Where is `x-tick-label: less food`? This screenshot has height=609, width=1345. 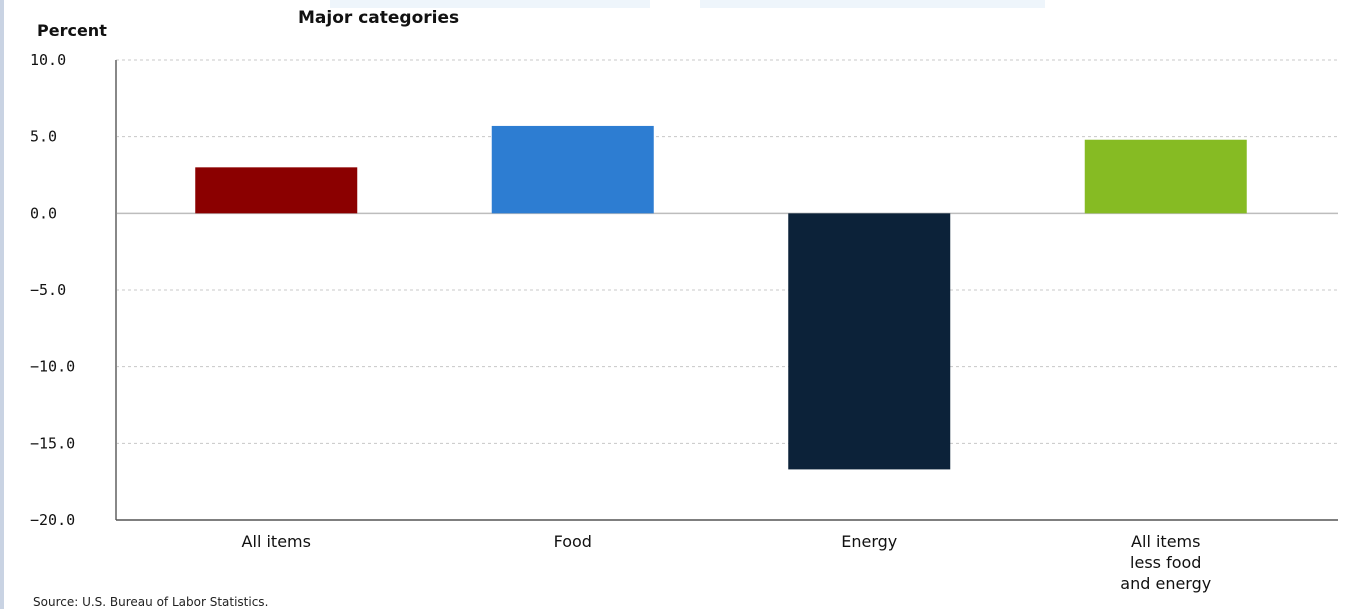 x-tick-label: less food is located at coordinates (1165, 562).